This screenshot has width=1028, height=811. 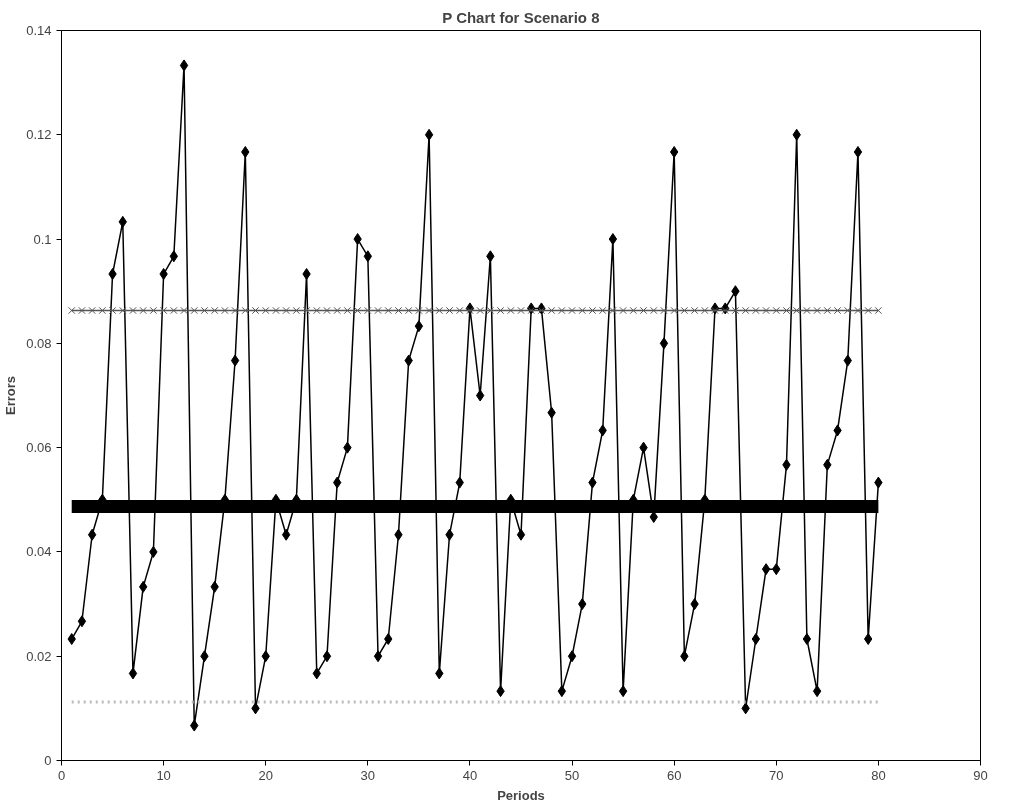 I want to click on y-tick-label: 0.08, so click(x=39, y=343).